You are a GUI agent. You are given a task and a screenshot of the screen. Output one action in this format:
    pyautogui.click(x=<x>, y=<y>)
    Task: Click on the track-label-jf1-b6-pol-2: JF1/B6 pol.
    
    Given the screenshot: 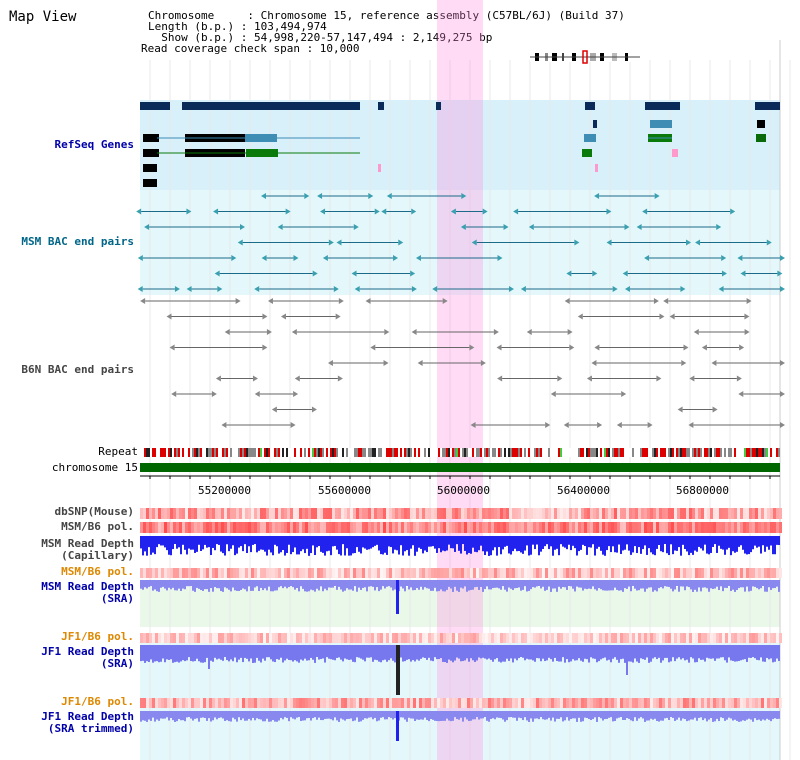 What is the action you would take?
    pyautogui.click(x=97, y=701)
    